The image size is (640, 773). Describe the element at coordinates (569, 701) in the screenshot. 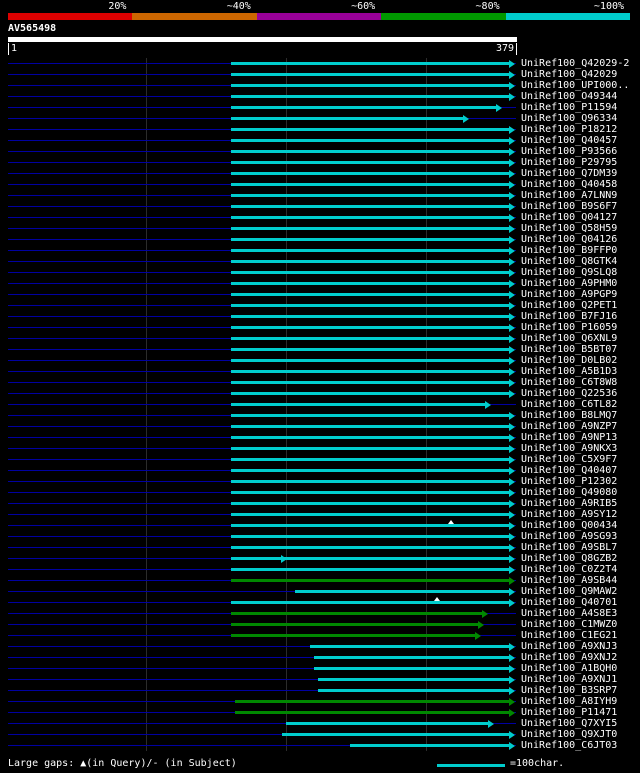

I see `hit-label: UniRef100_A8IYH9` at that location.